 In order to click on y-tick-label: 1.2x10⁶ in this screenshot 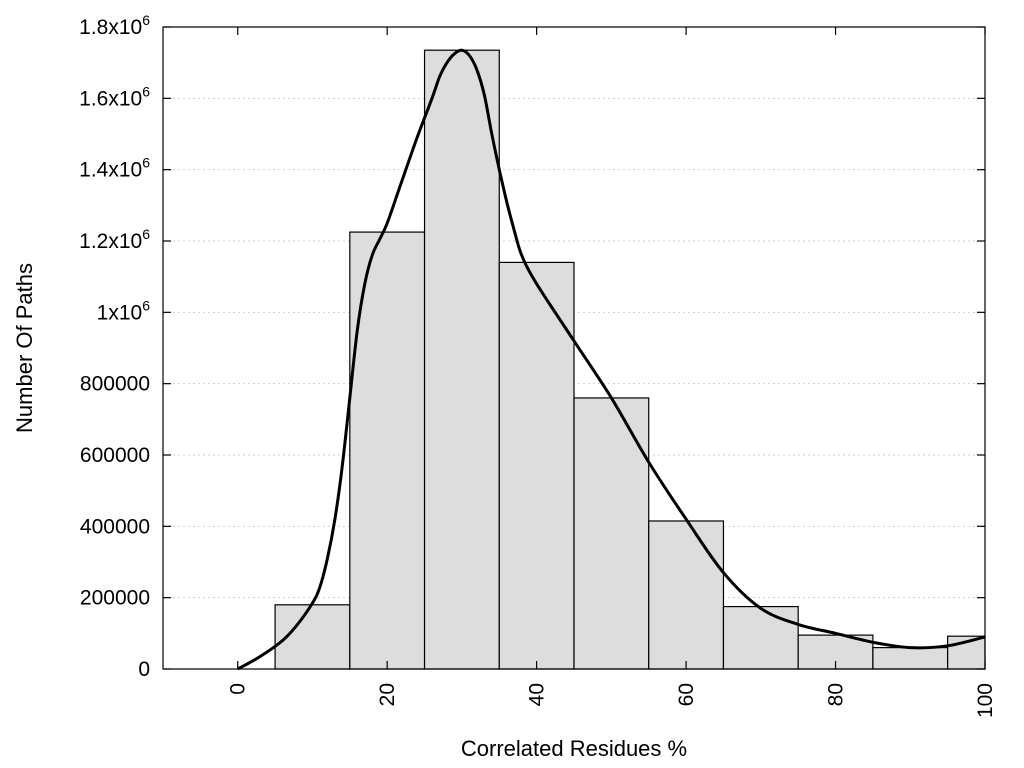, I will do `click(114, 239)`.